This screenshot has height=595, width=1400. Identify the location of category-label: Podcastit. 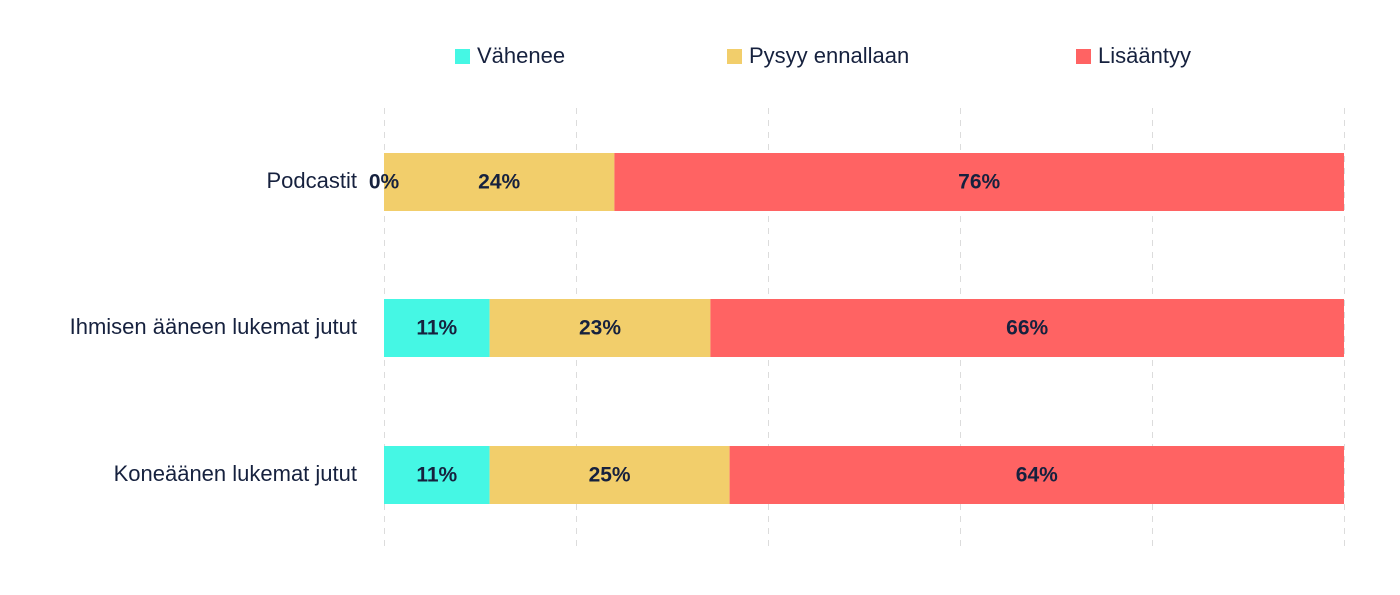
(312, 180).